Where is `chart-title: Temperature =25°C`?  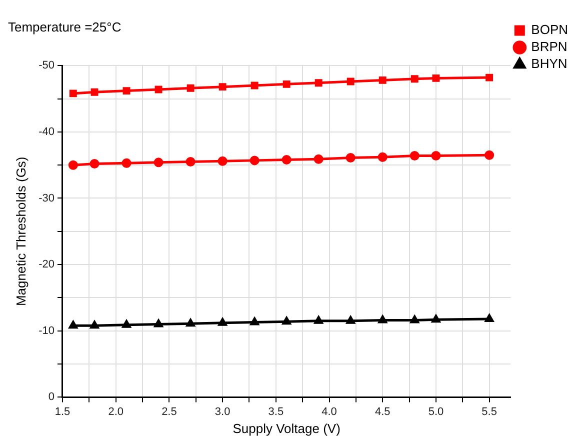 chart-title: Temperature =25°C is located at coordinates (65, 26).